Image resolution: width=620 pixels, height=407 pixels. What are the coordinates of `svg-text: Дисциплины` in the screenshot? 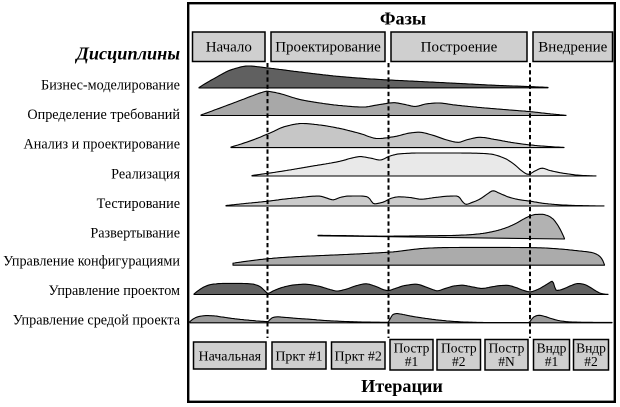 It's located at (127, 54).